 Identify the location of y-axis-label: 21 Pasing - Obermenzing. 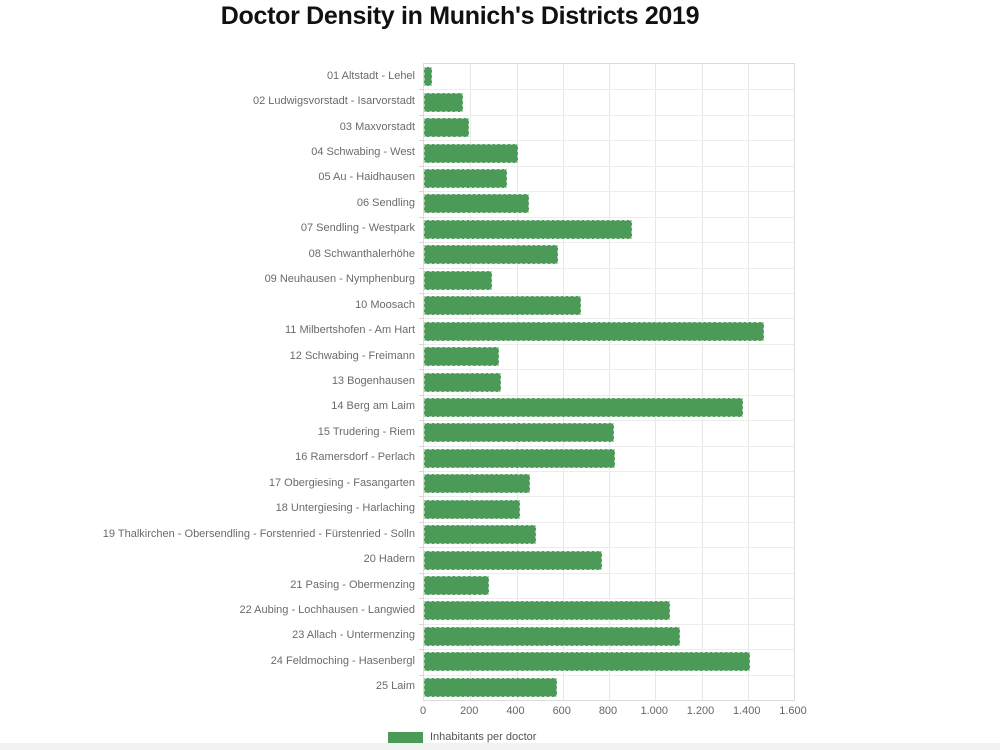
(352, 584).